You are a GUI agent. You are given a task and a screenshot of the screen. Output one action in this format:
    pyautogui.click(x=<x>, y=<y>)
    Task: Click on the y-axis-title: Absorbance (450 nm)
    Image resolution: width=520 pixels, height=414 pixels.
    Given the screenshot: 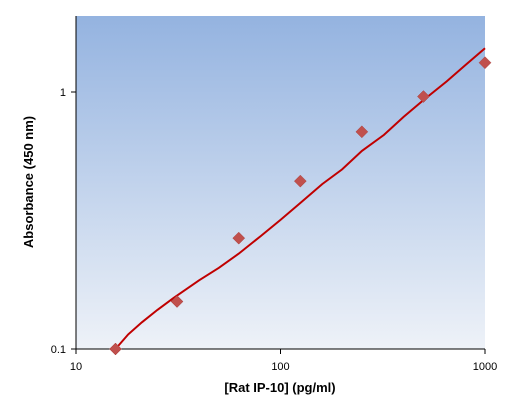 What is the action you would take?
    pyautogui.click(x=28, y=182)
    